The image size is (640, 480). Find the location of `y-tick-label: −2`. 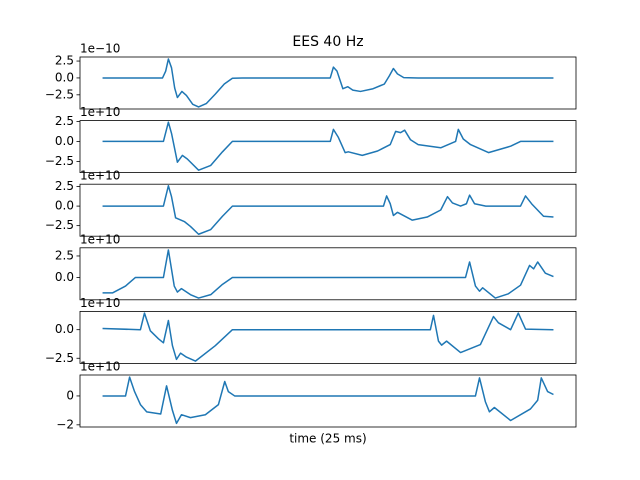

y-tick-label: −2 is located at coordinates (65, 424).